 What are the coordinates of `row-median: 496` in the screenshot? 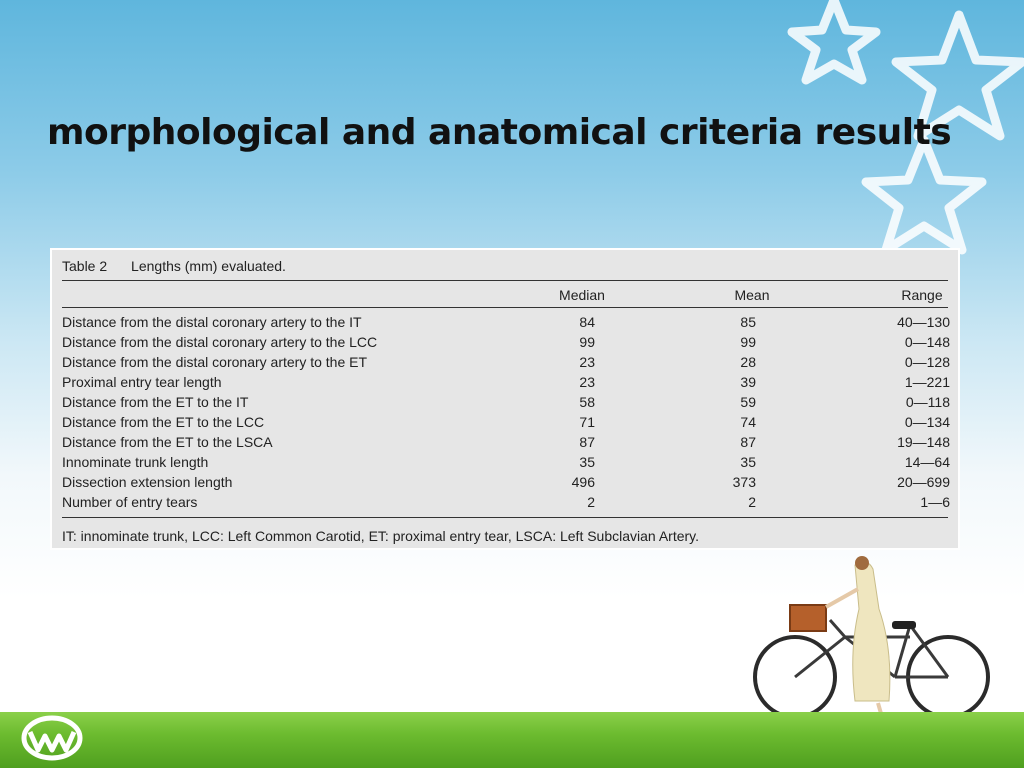 It's located at (583, 482).